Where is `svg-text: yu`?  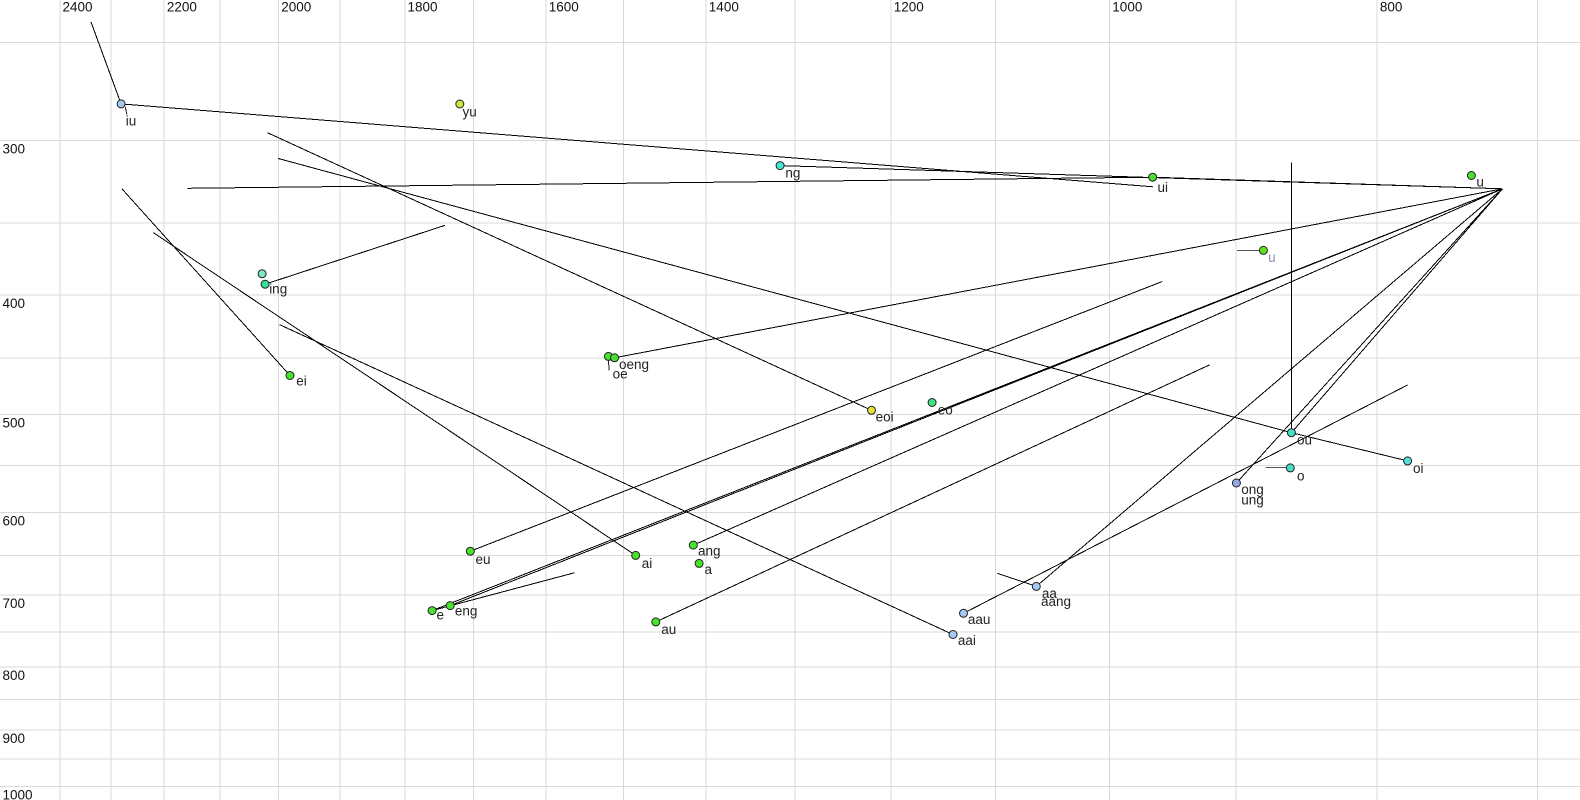
svg-text: yu is located at coordinates (470, 112).